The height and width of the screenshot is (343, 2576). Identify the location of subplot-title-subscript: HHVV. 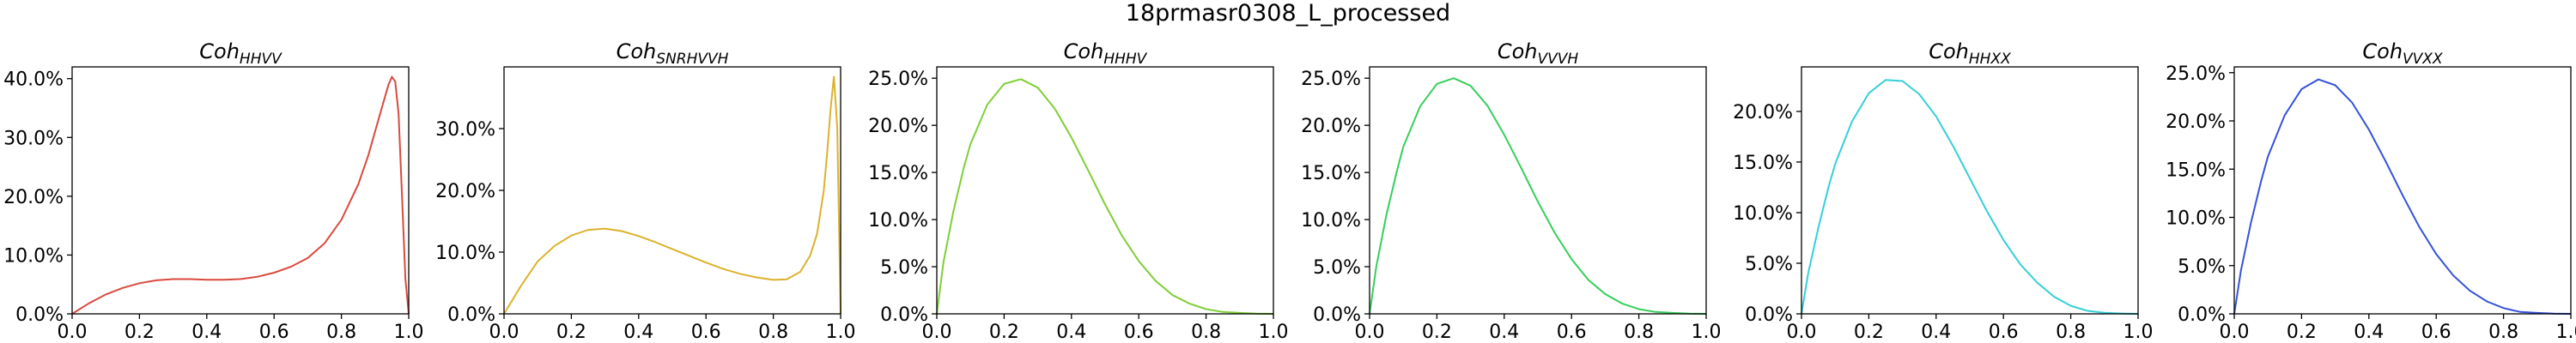
(261, 59).